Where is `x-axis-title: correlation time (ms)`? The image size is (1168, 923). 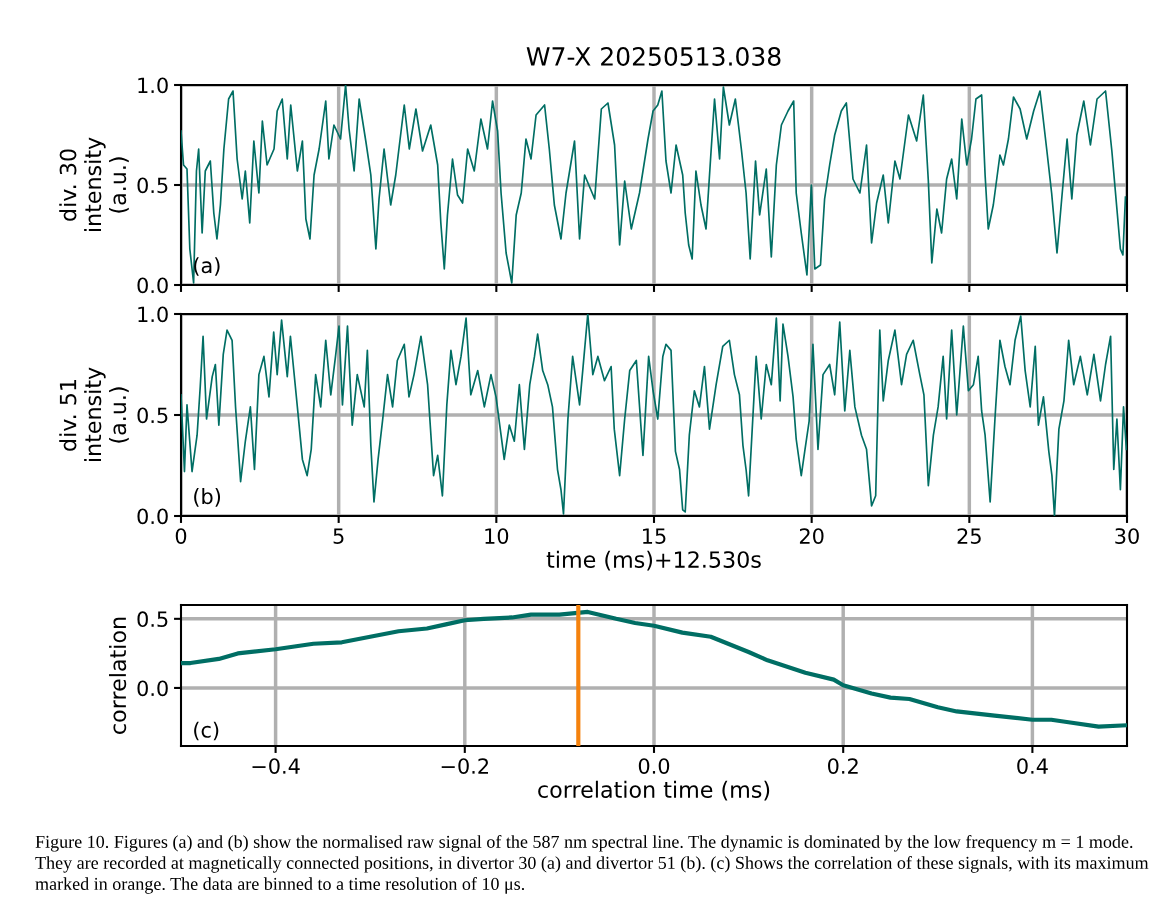 x-axis-title: correlation time (ms) is located at coordinates (654, 790).